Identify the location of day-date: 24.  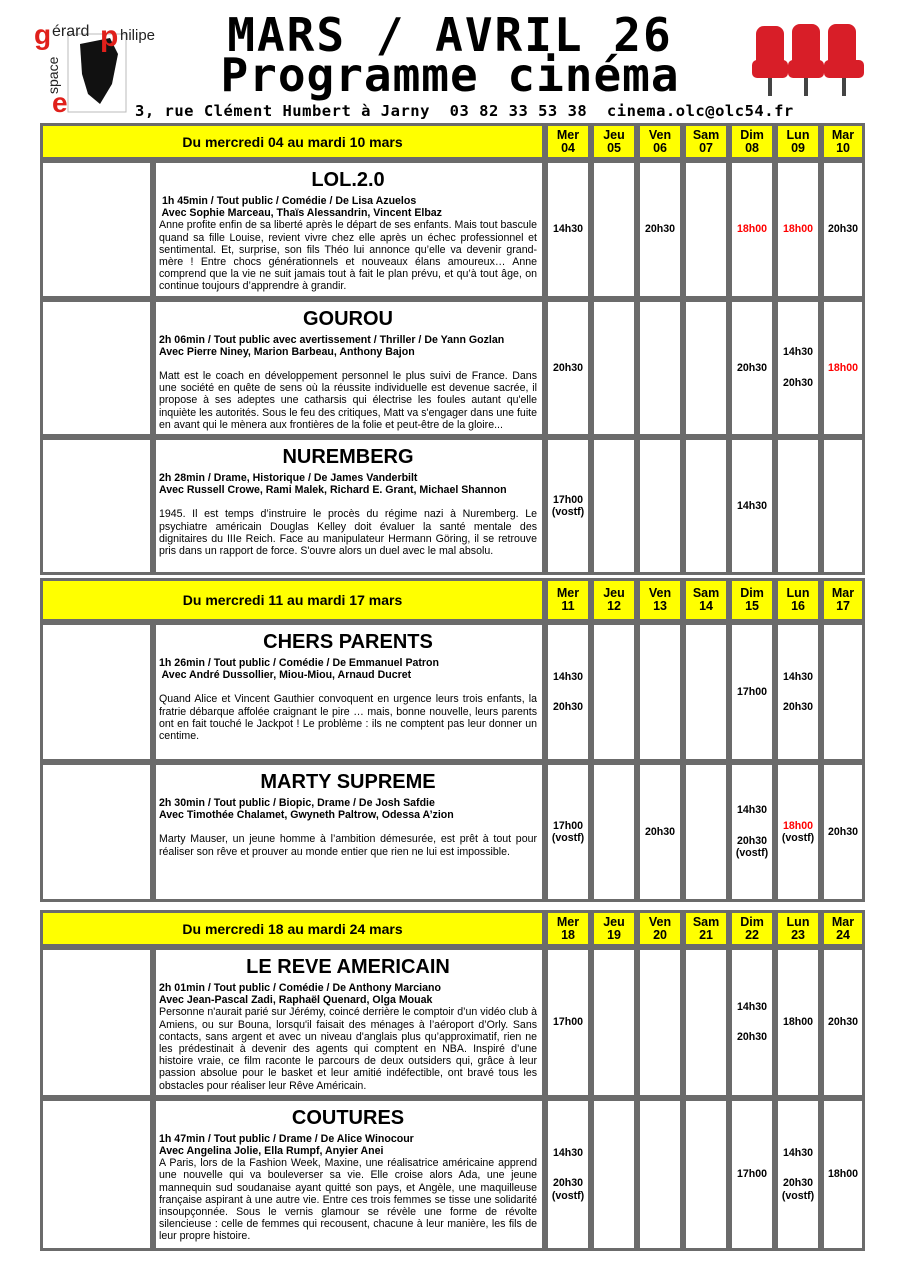
(843, 934).